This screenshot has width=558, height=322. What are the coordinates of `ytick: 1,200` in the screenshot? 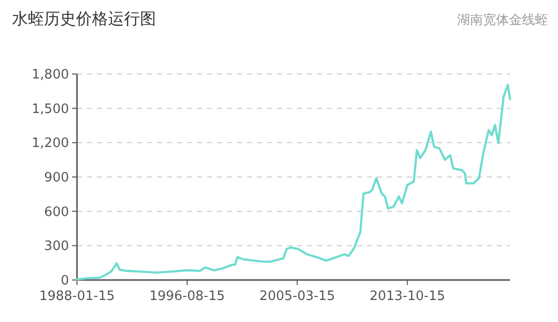 It's located at (50, 144).